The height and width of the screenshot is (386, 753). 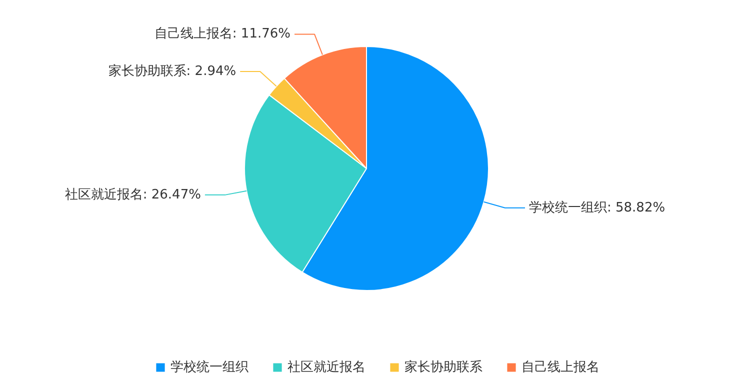 What do you see at coordinates (327, 367) in the screenshot?
I see `legend-label: 社区就近报名` at bounding box center [327, 367].